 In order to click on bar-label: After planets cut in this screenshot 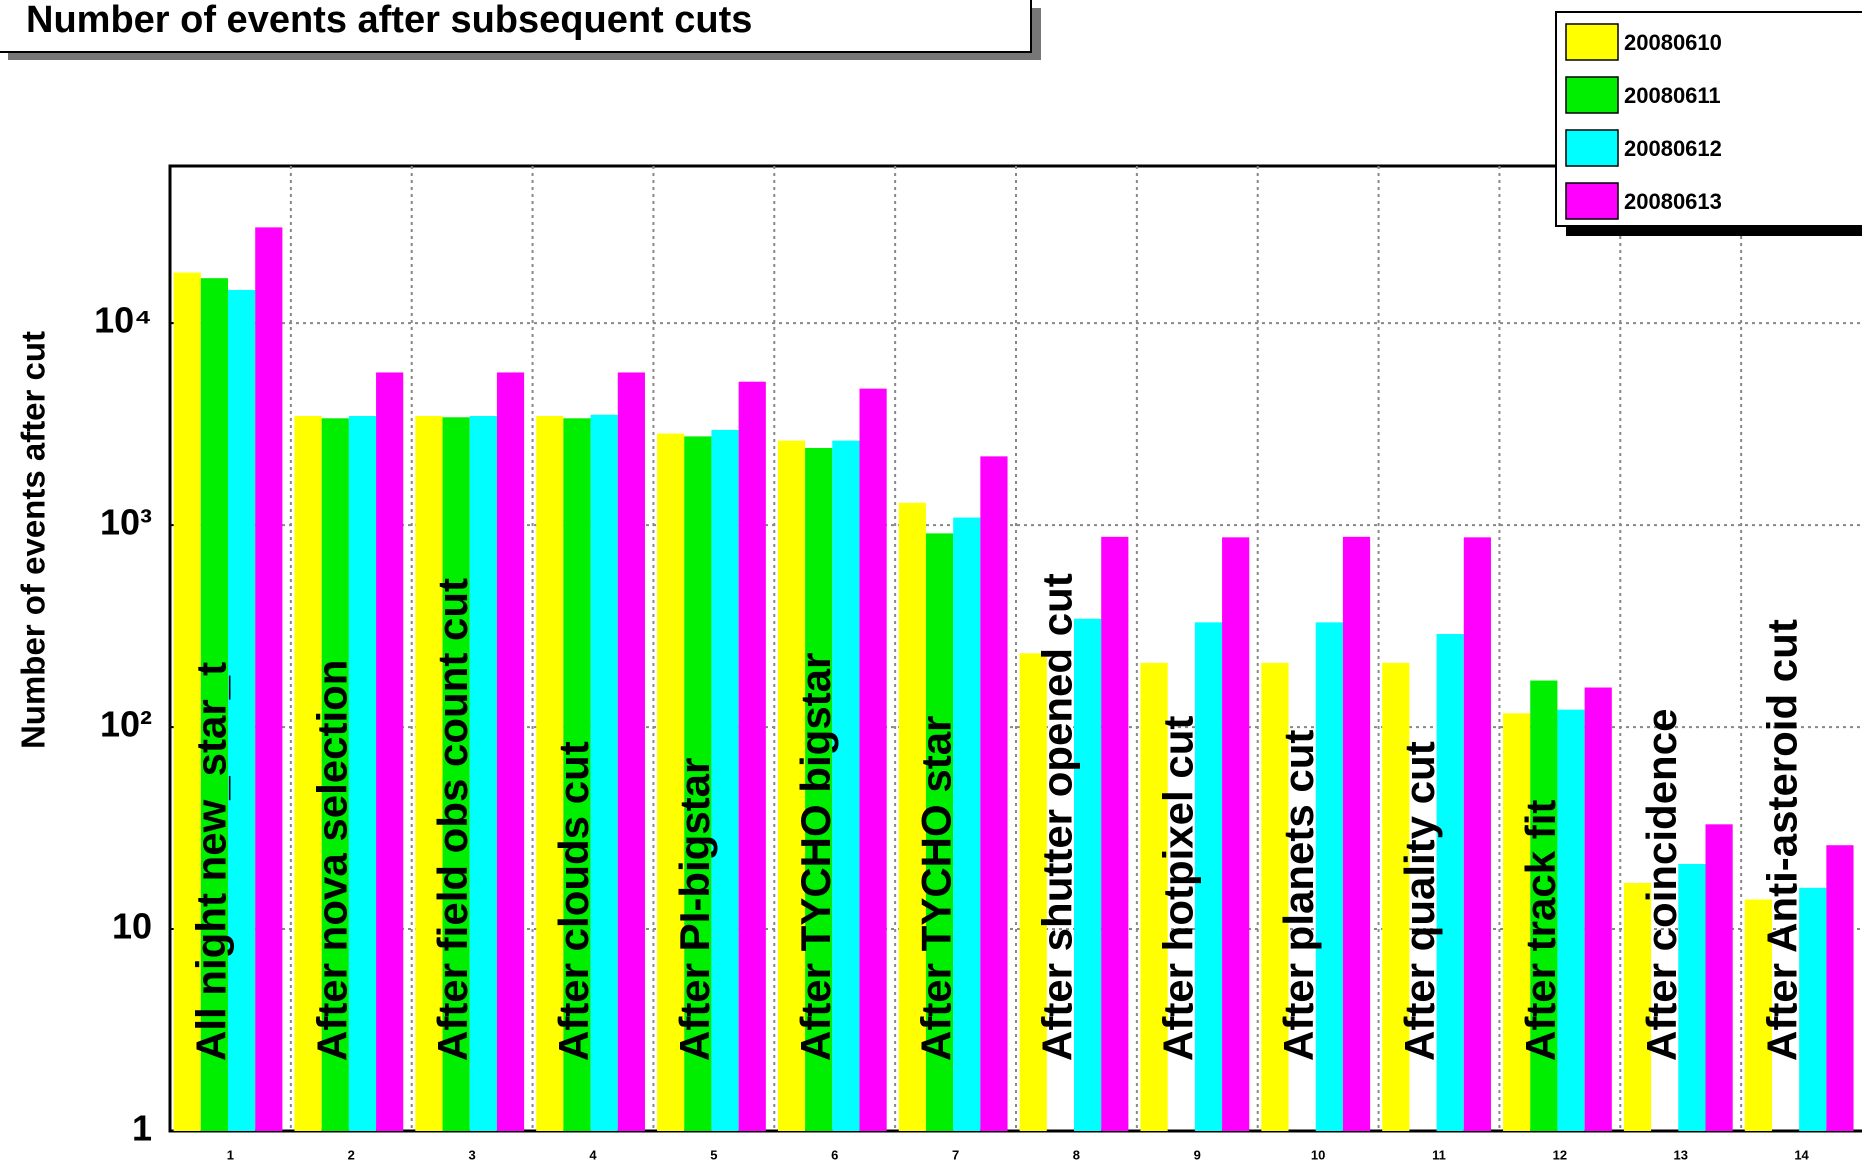, I will do `click(1298, 895)`.